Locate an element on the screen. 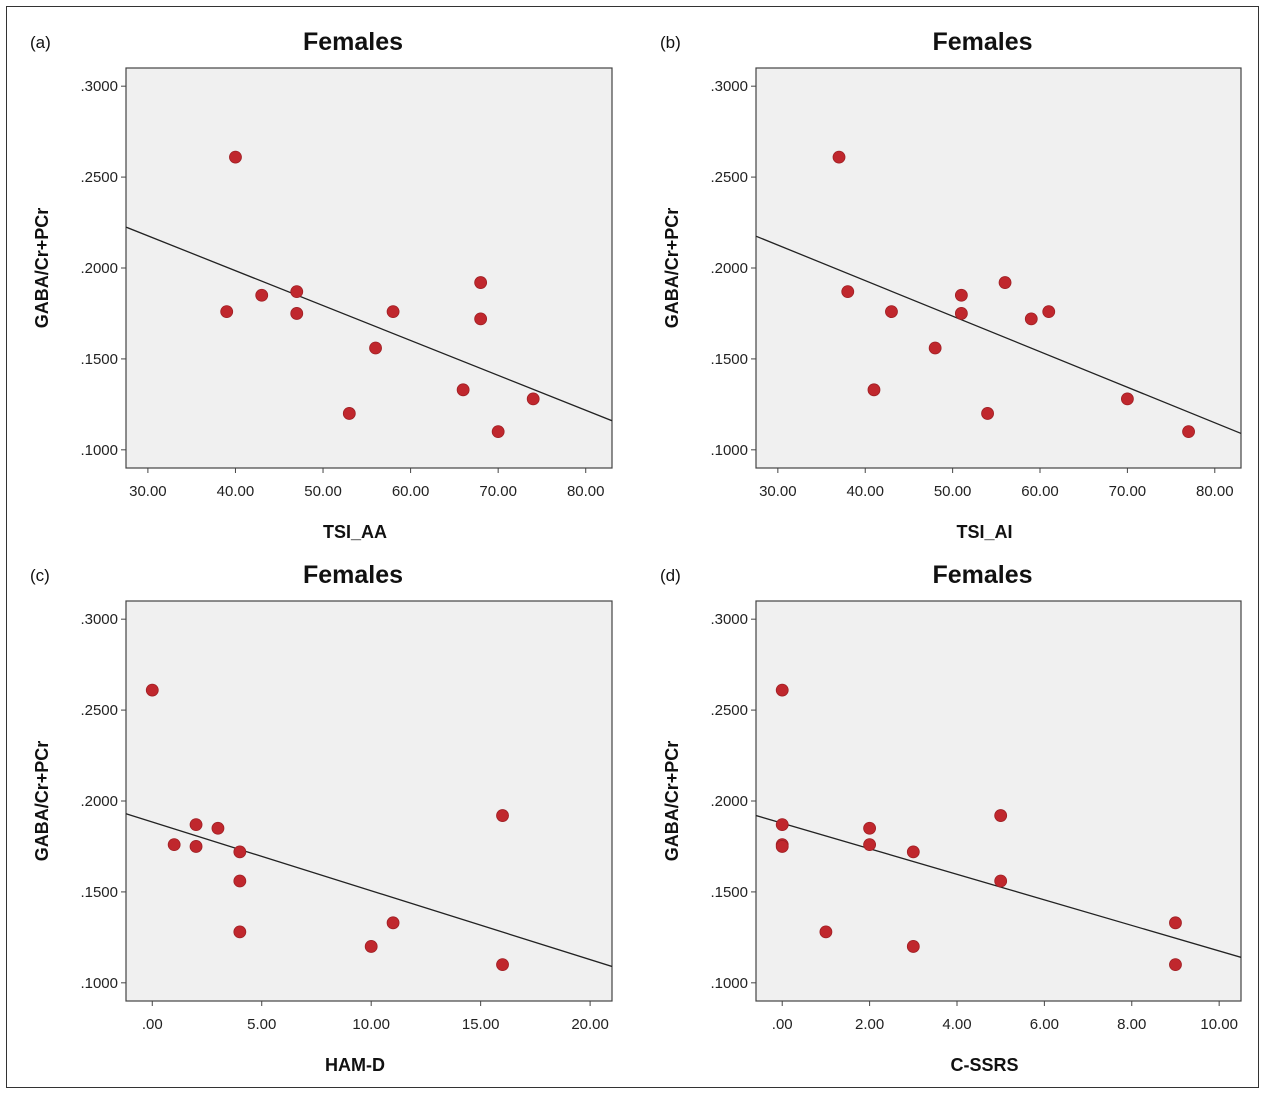  x-tick-label: 40.00 is located at coordinates (865, 491).